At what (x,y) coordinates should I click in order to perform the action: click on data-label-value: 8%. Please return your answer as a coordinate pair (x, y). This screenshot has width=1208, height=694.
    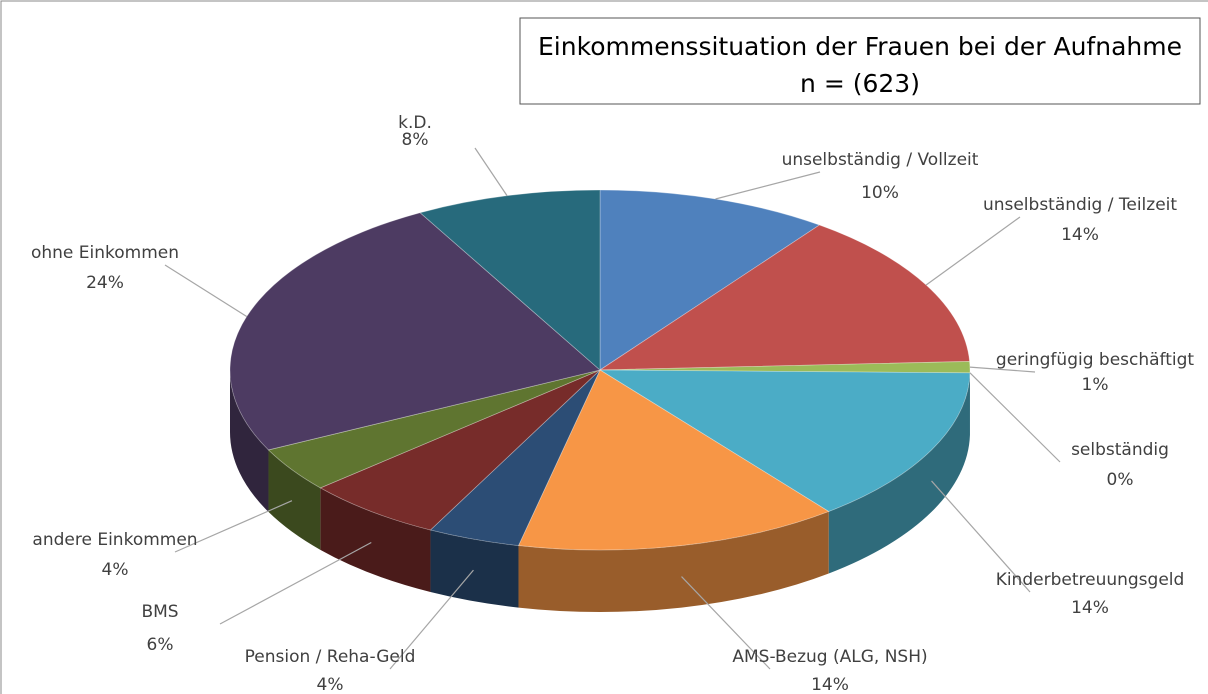
    Looking at the image, I should click on (415, 140).